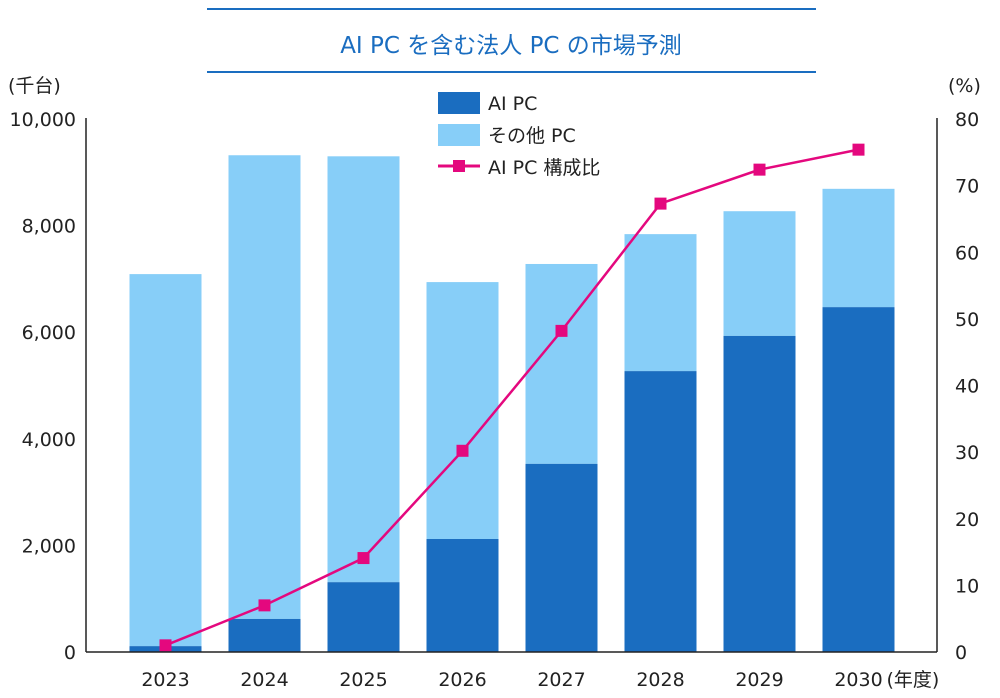  I want to click on x-tick-label: 2027, so click(561, 680).